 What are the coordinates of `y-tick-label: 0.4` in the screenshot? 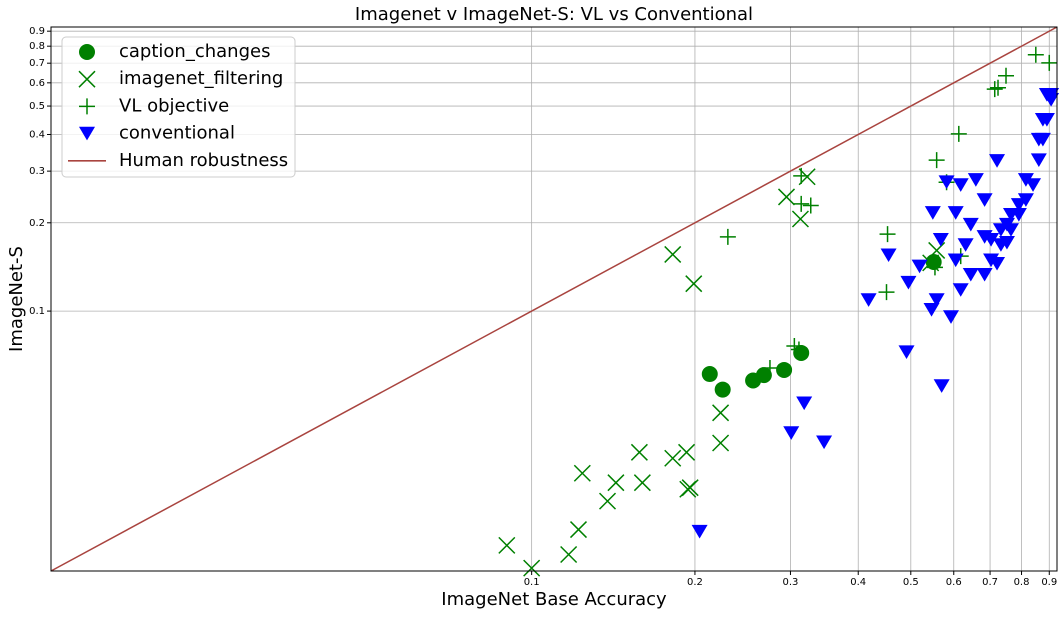 It's located at (37, 134).